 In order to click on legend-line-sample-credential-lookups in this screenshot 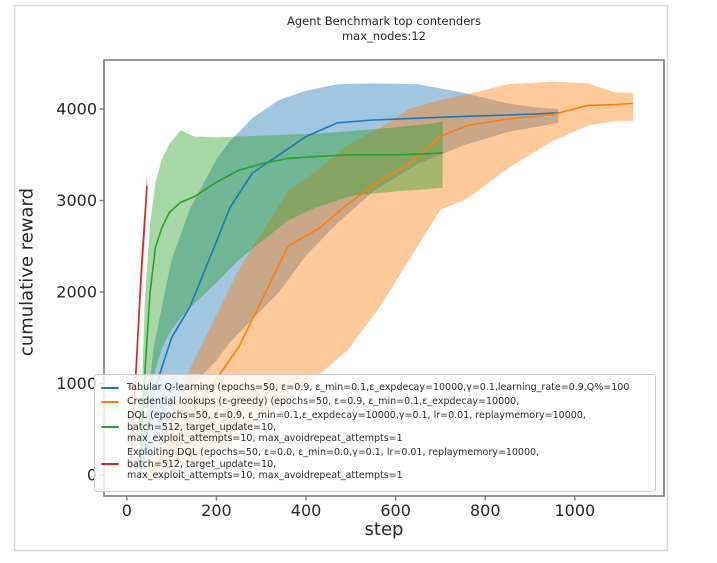, I will do `click(110, 401)`.